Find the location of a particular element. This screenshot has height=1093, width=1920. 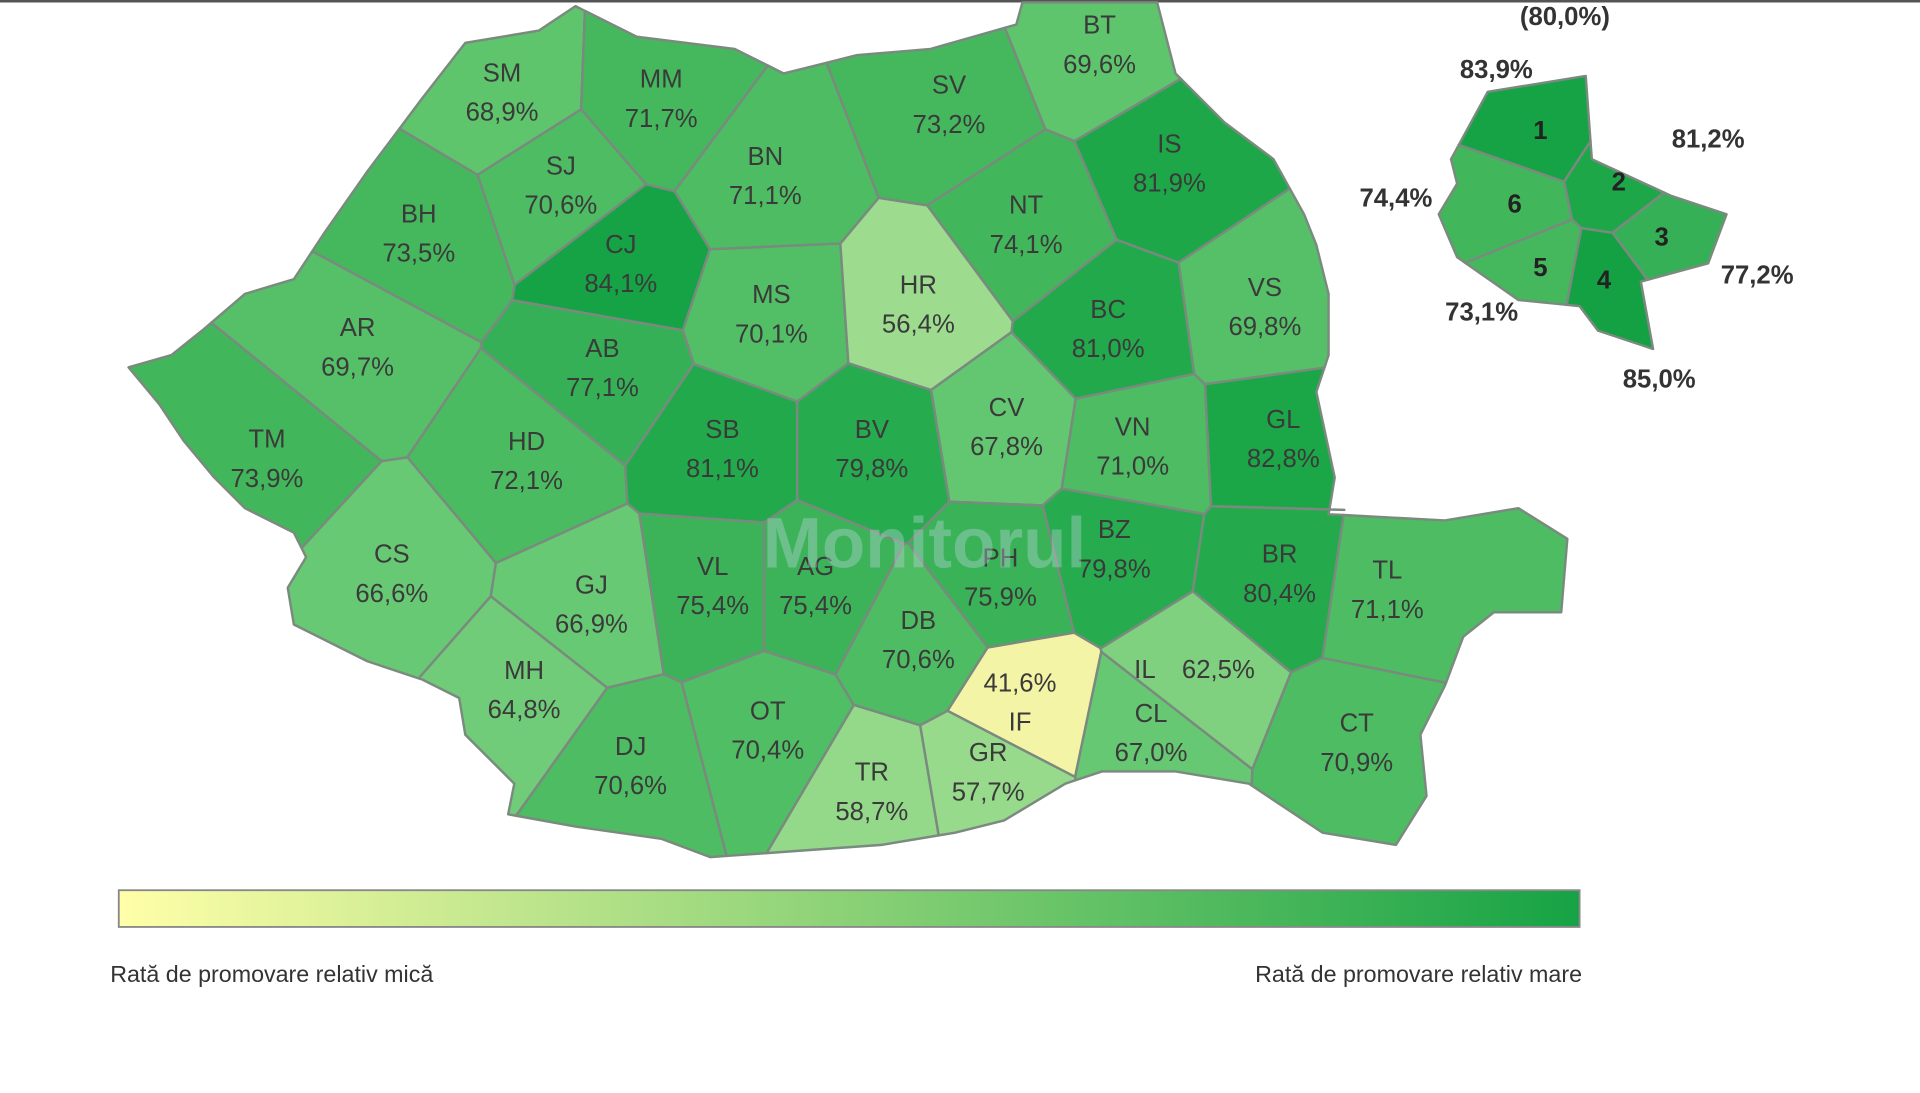

county-rate: 68,9% is located at coordinates (502, 113).